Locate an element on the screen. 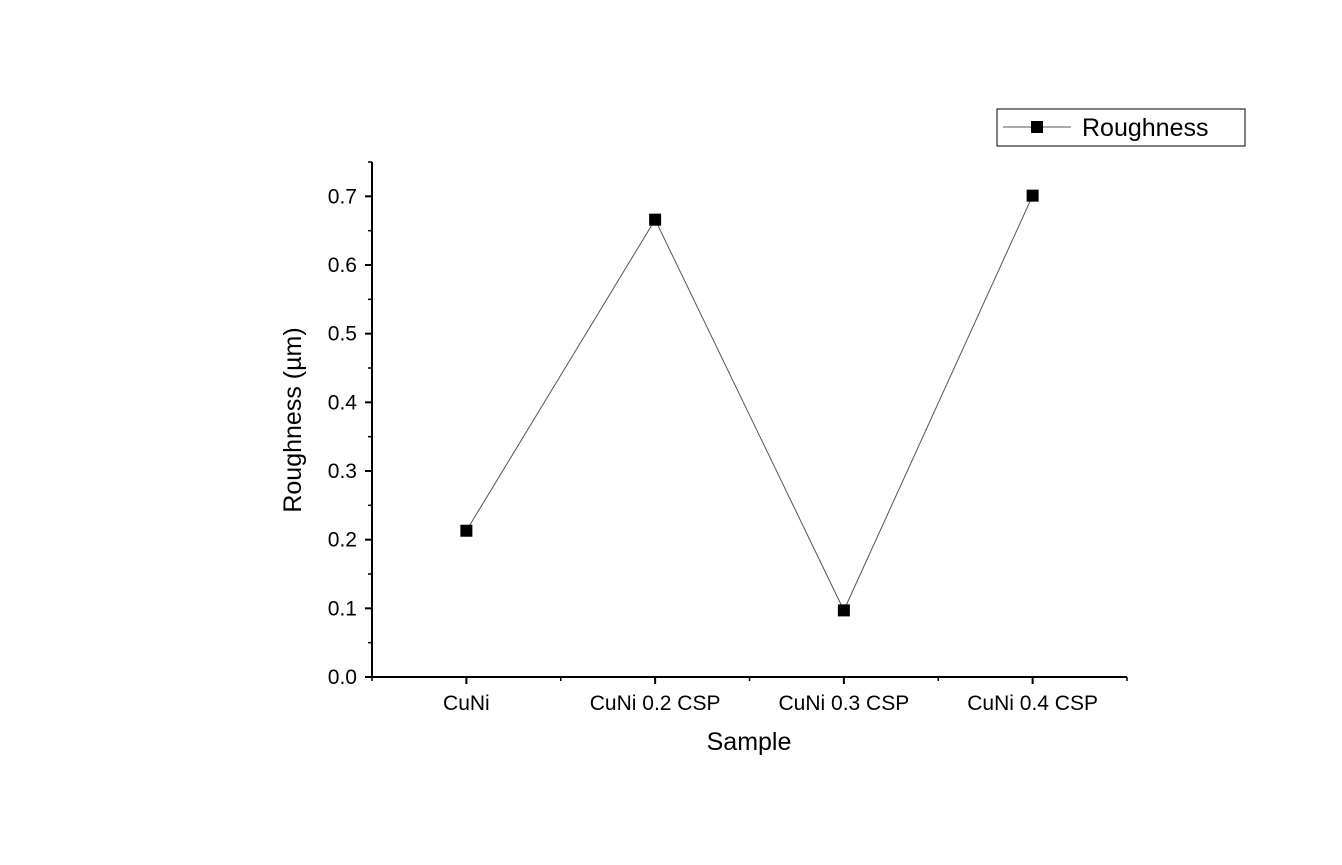 The image size is (1342, 865). y-tick-label: 0.6 is located at coordinates (342, 265).